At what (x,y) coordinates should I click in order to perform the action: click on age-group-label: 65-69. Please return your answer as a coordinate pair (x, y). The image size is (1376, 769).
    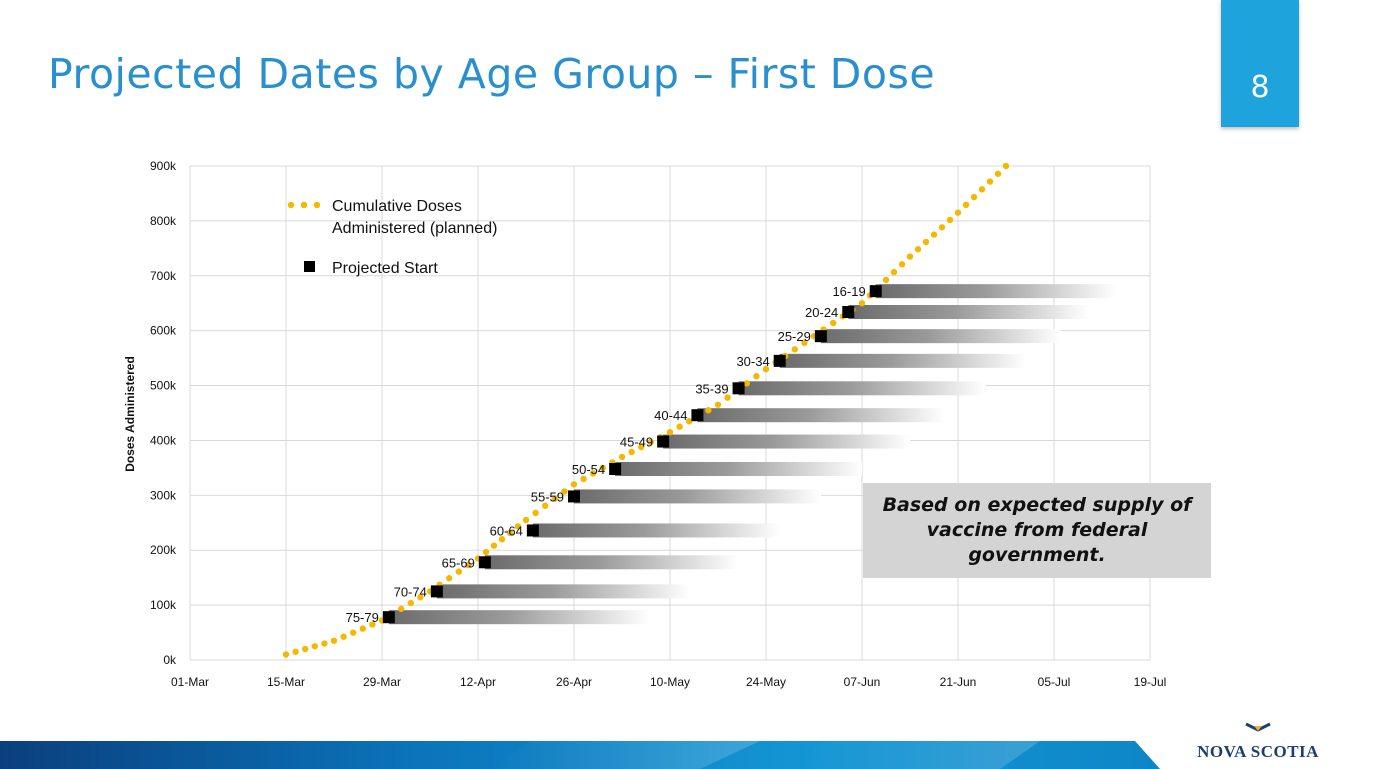
    Looking at the image, I should click on (458, 562).